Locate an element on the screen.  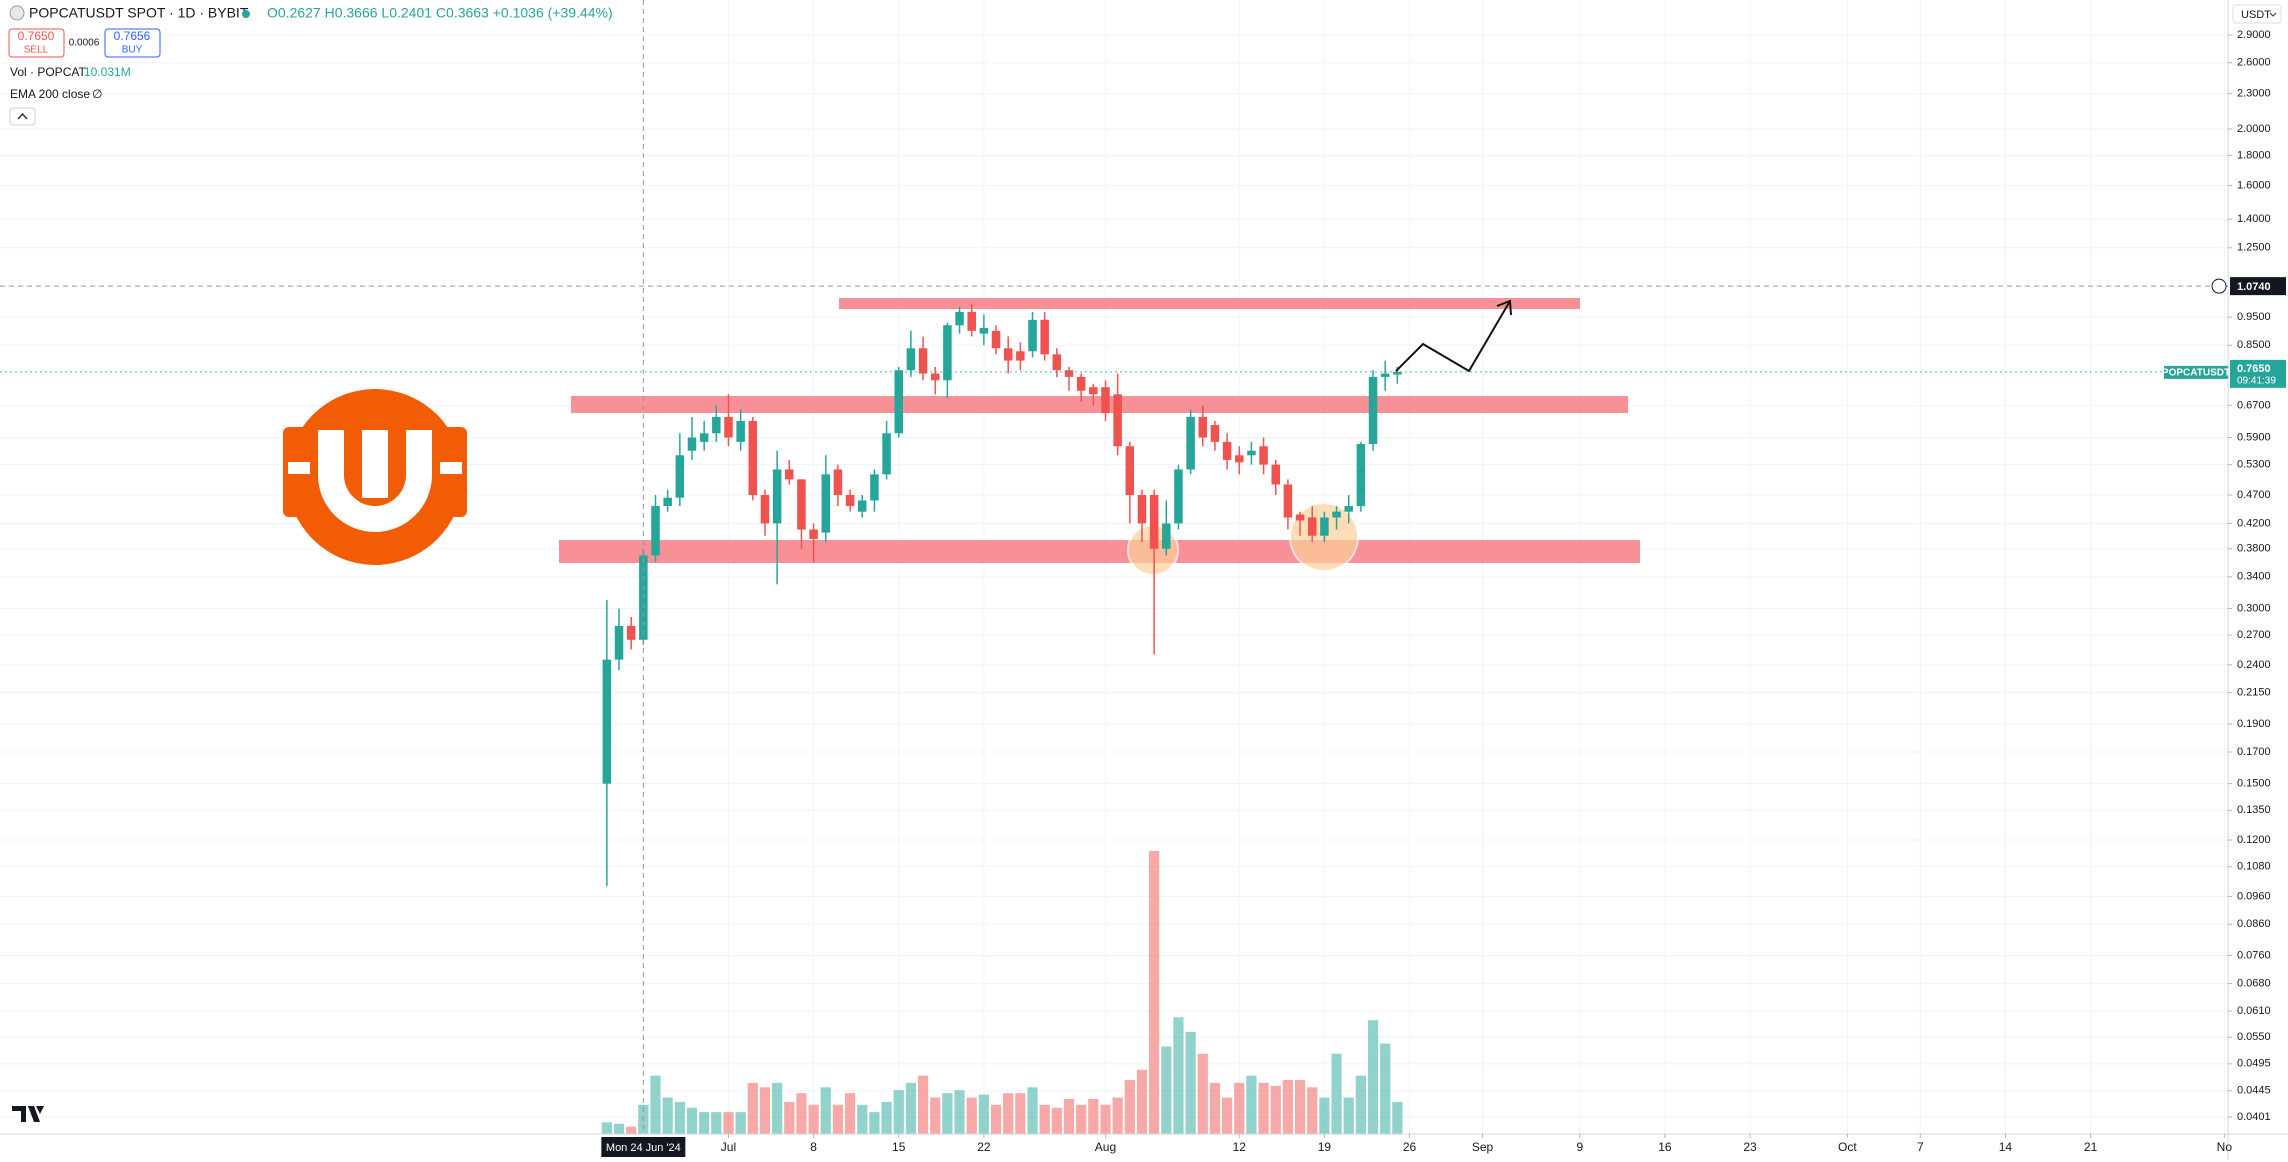
x-tick-label: Oct is located at coordinates (1847, 1147).